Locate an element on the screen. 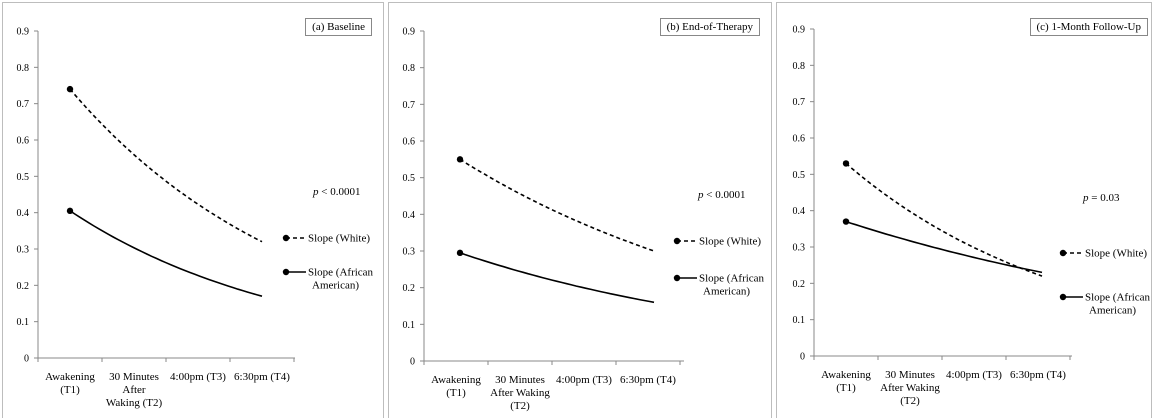  x-tick-label-line: (T2) is located at coordinates (910, 401).